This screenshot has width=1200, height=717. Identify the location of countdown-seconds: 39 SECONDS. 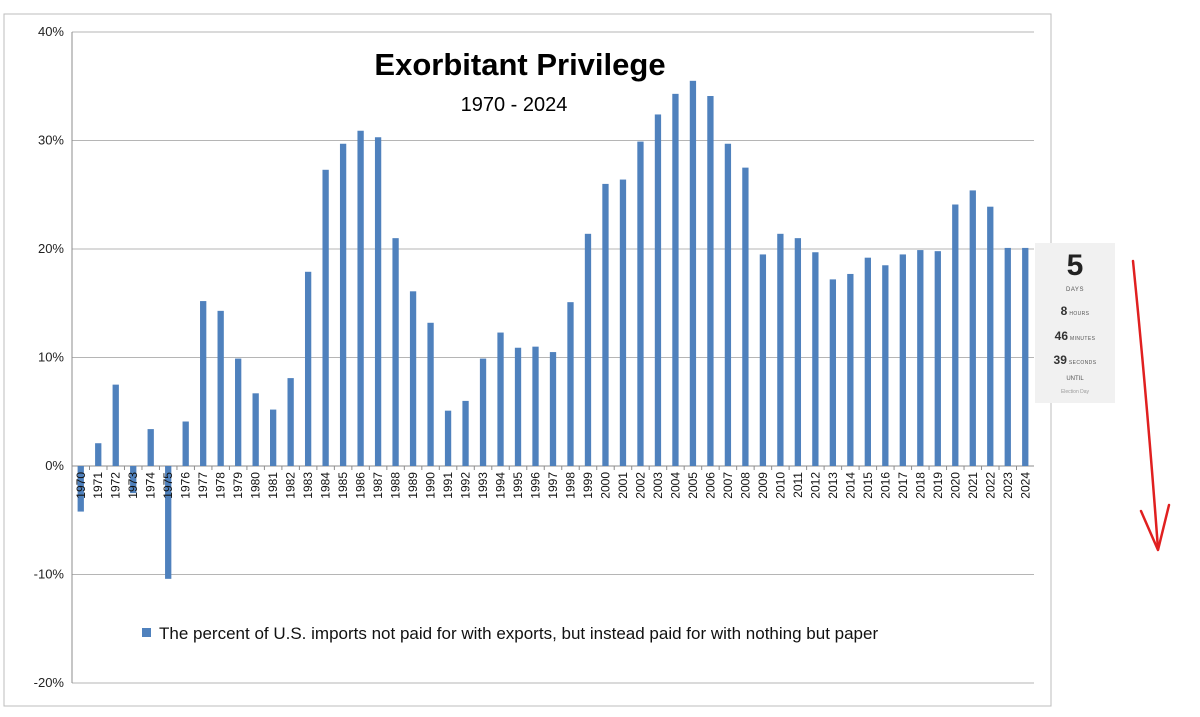
(1075, 360).